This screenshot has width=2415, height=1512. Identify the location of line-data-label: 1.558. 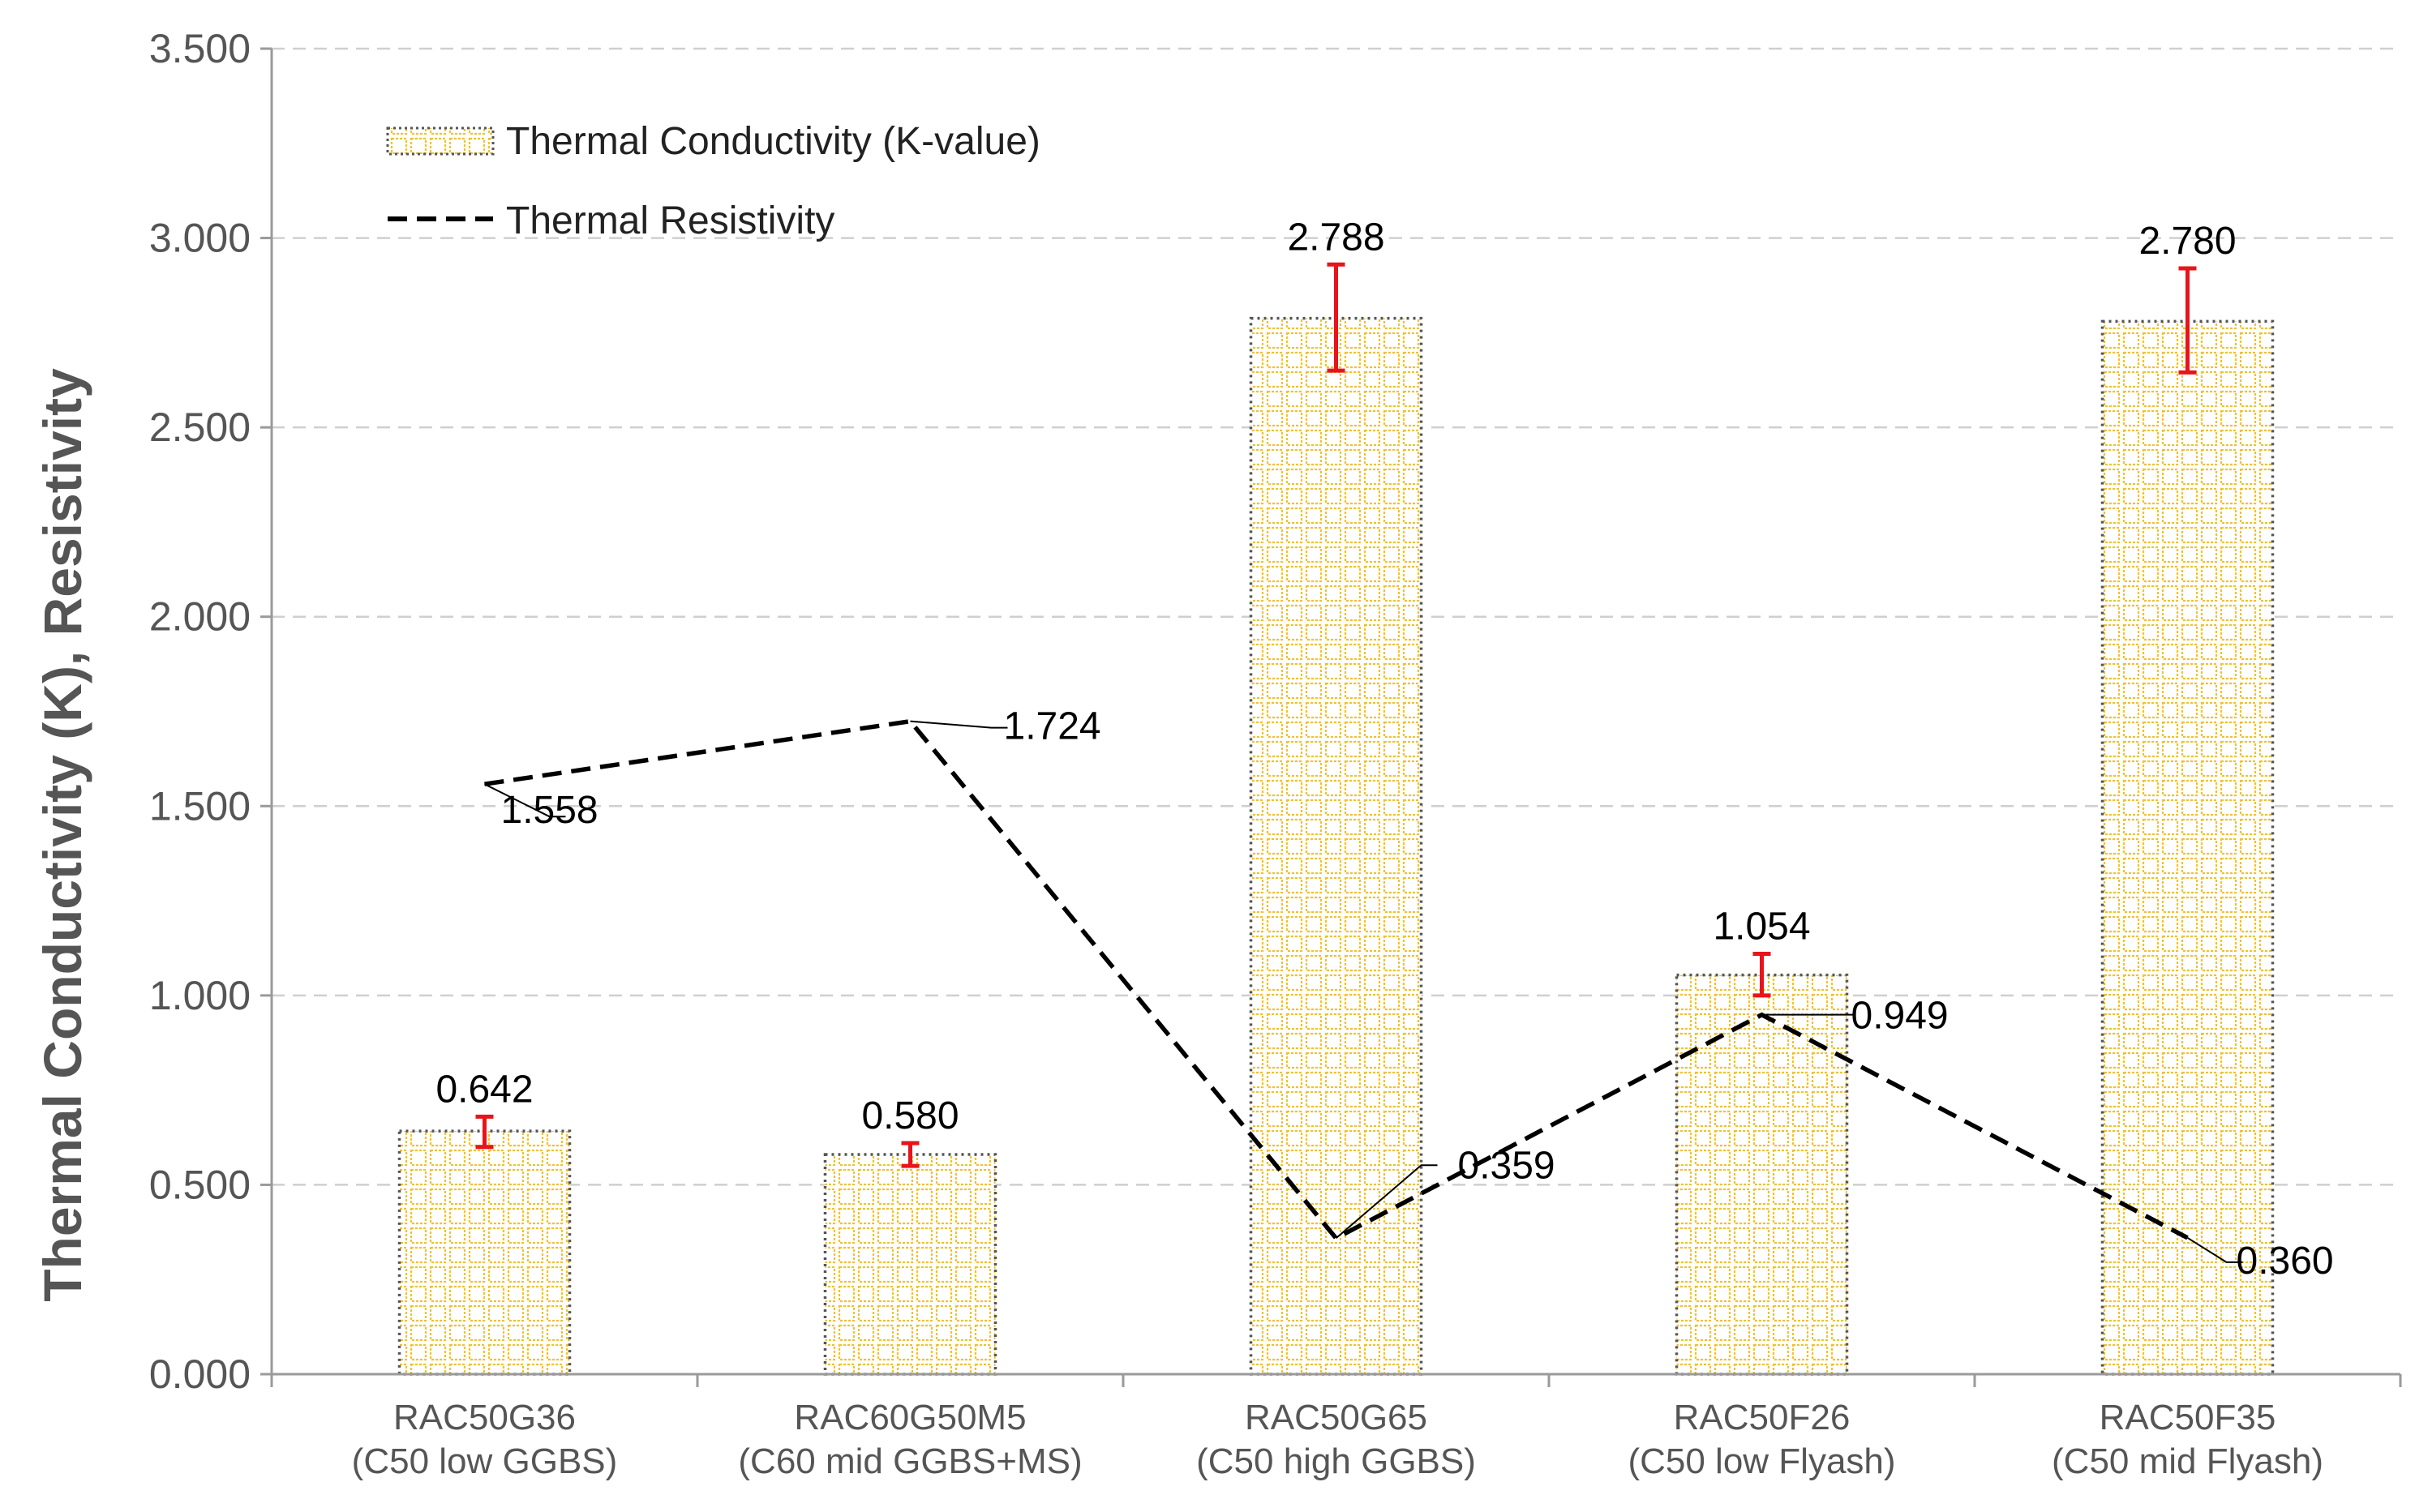
(549, 810).